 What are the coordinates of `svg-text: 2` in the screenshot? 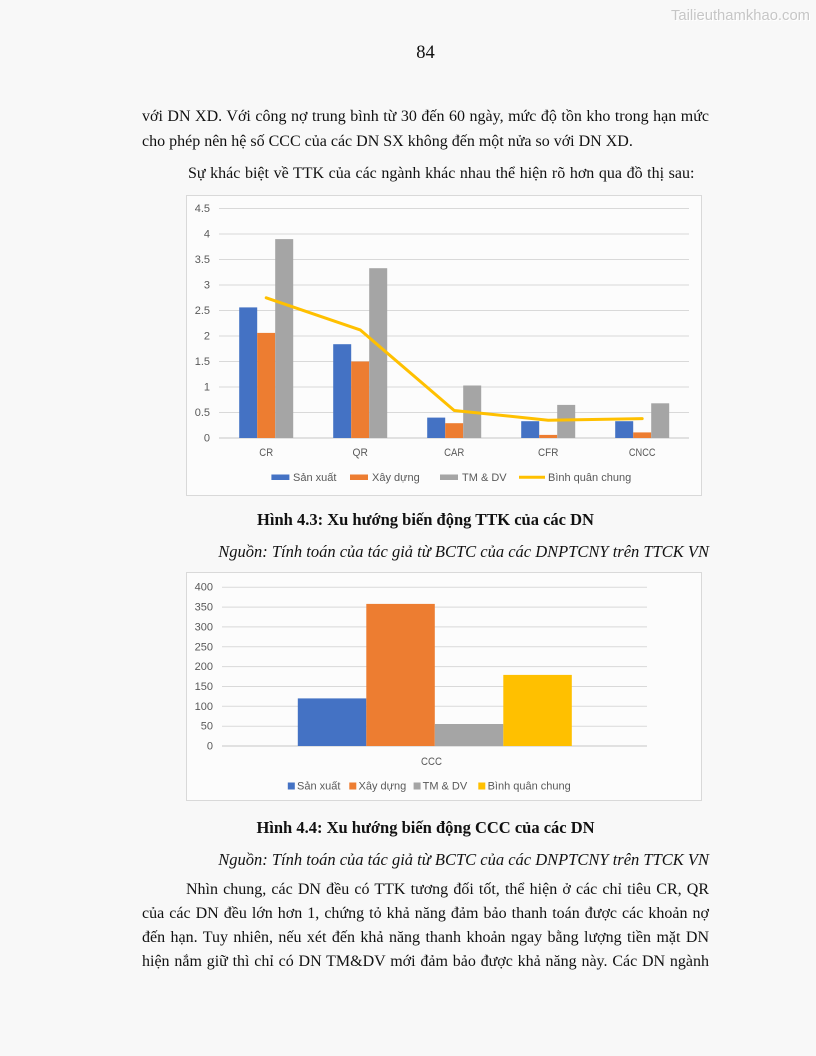 It's located at (207, 337).